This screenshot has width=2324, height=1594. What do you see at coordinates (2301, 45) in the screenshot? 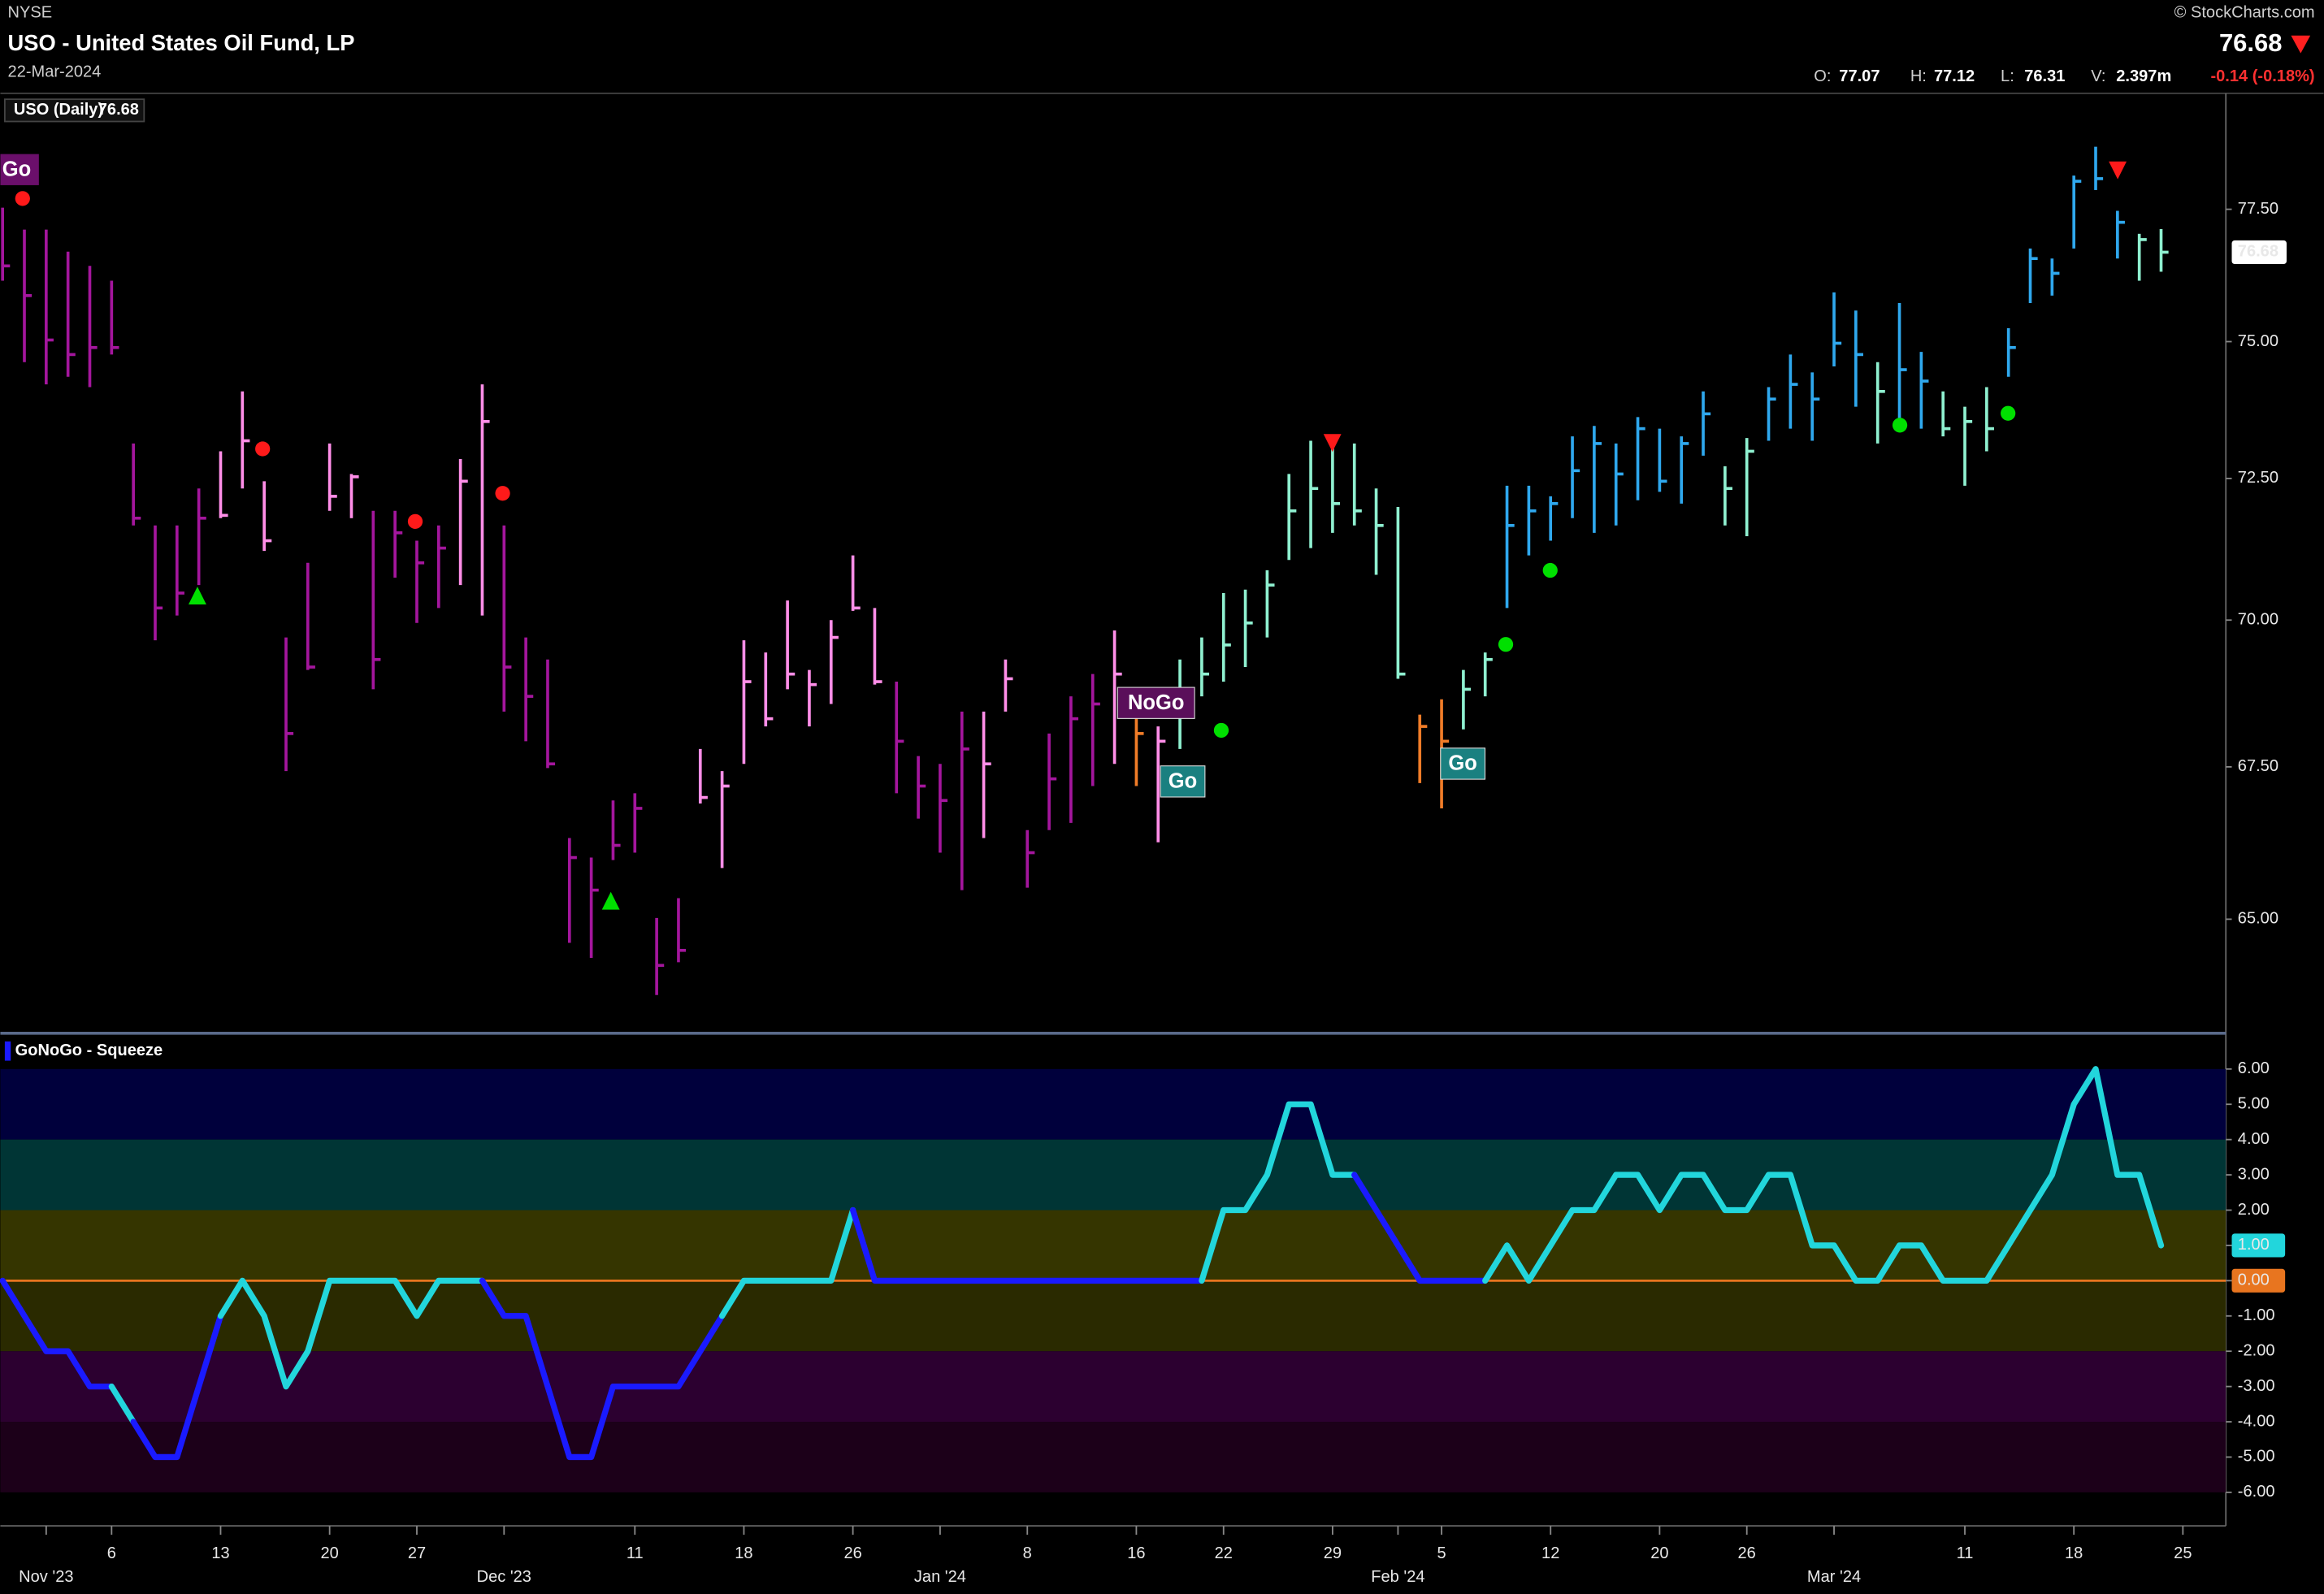
I see `down-arrow` at bounding box center [2301, 45].